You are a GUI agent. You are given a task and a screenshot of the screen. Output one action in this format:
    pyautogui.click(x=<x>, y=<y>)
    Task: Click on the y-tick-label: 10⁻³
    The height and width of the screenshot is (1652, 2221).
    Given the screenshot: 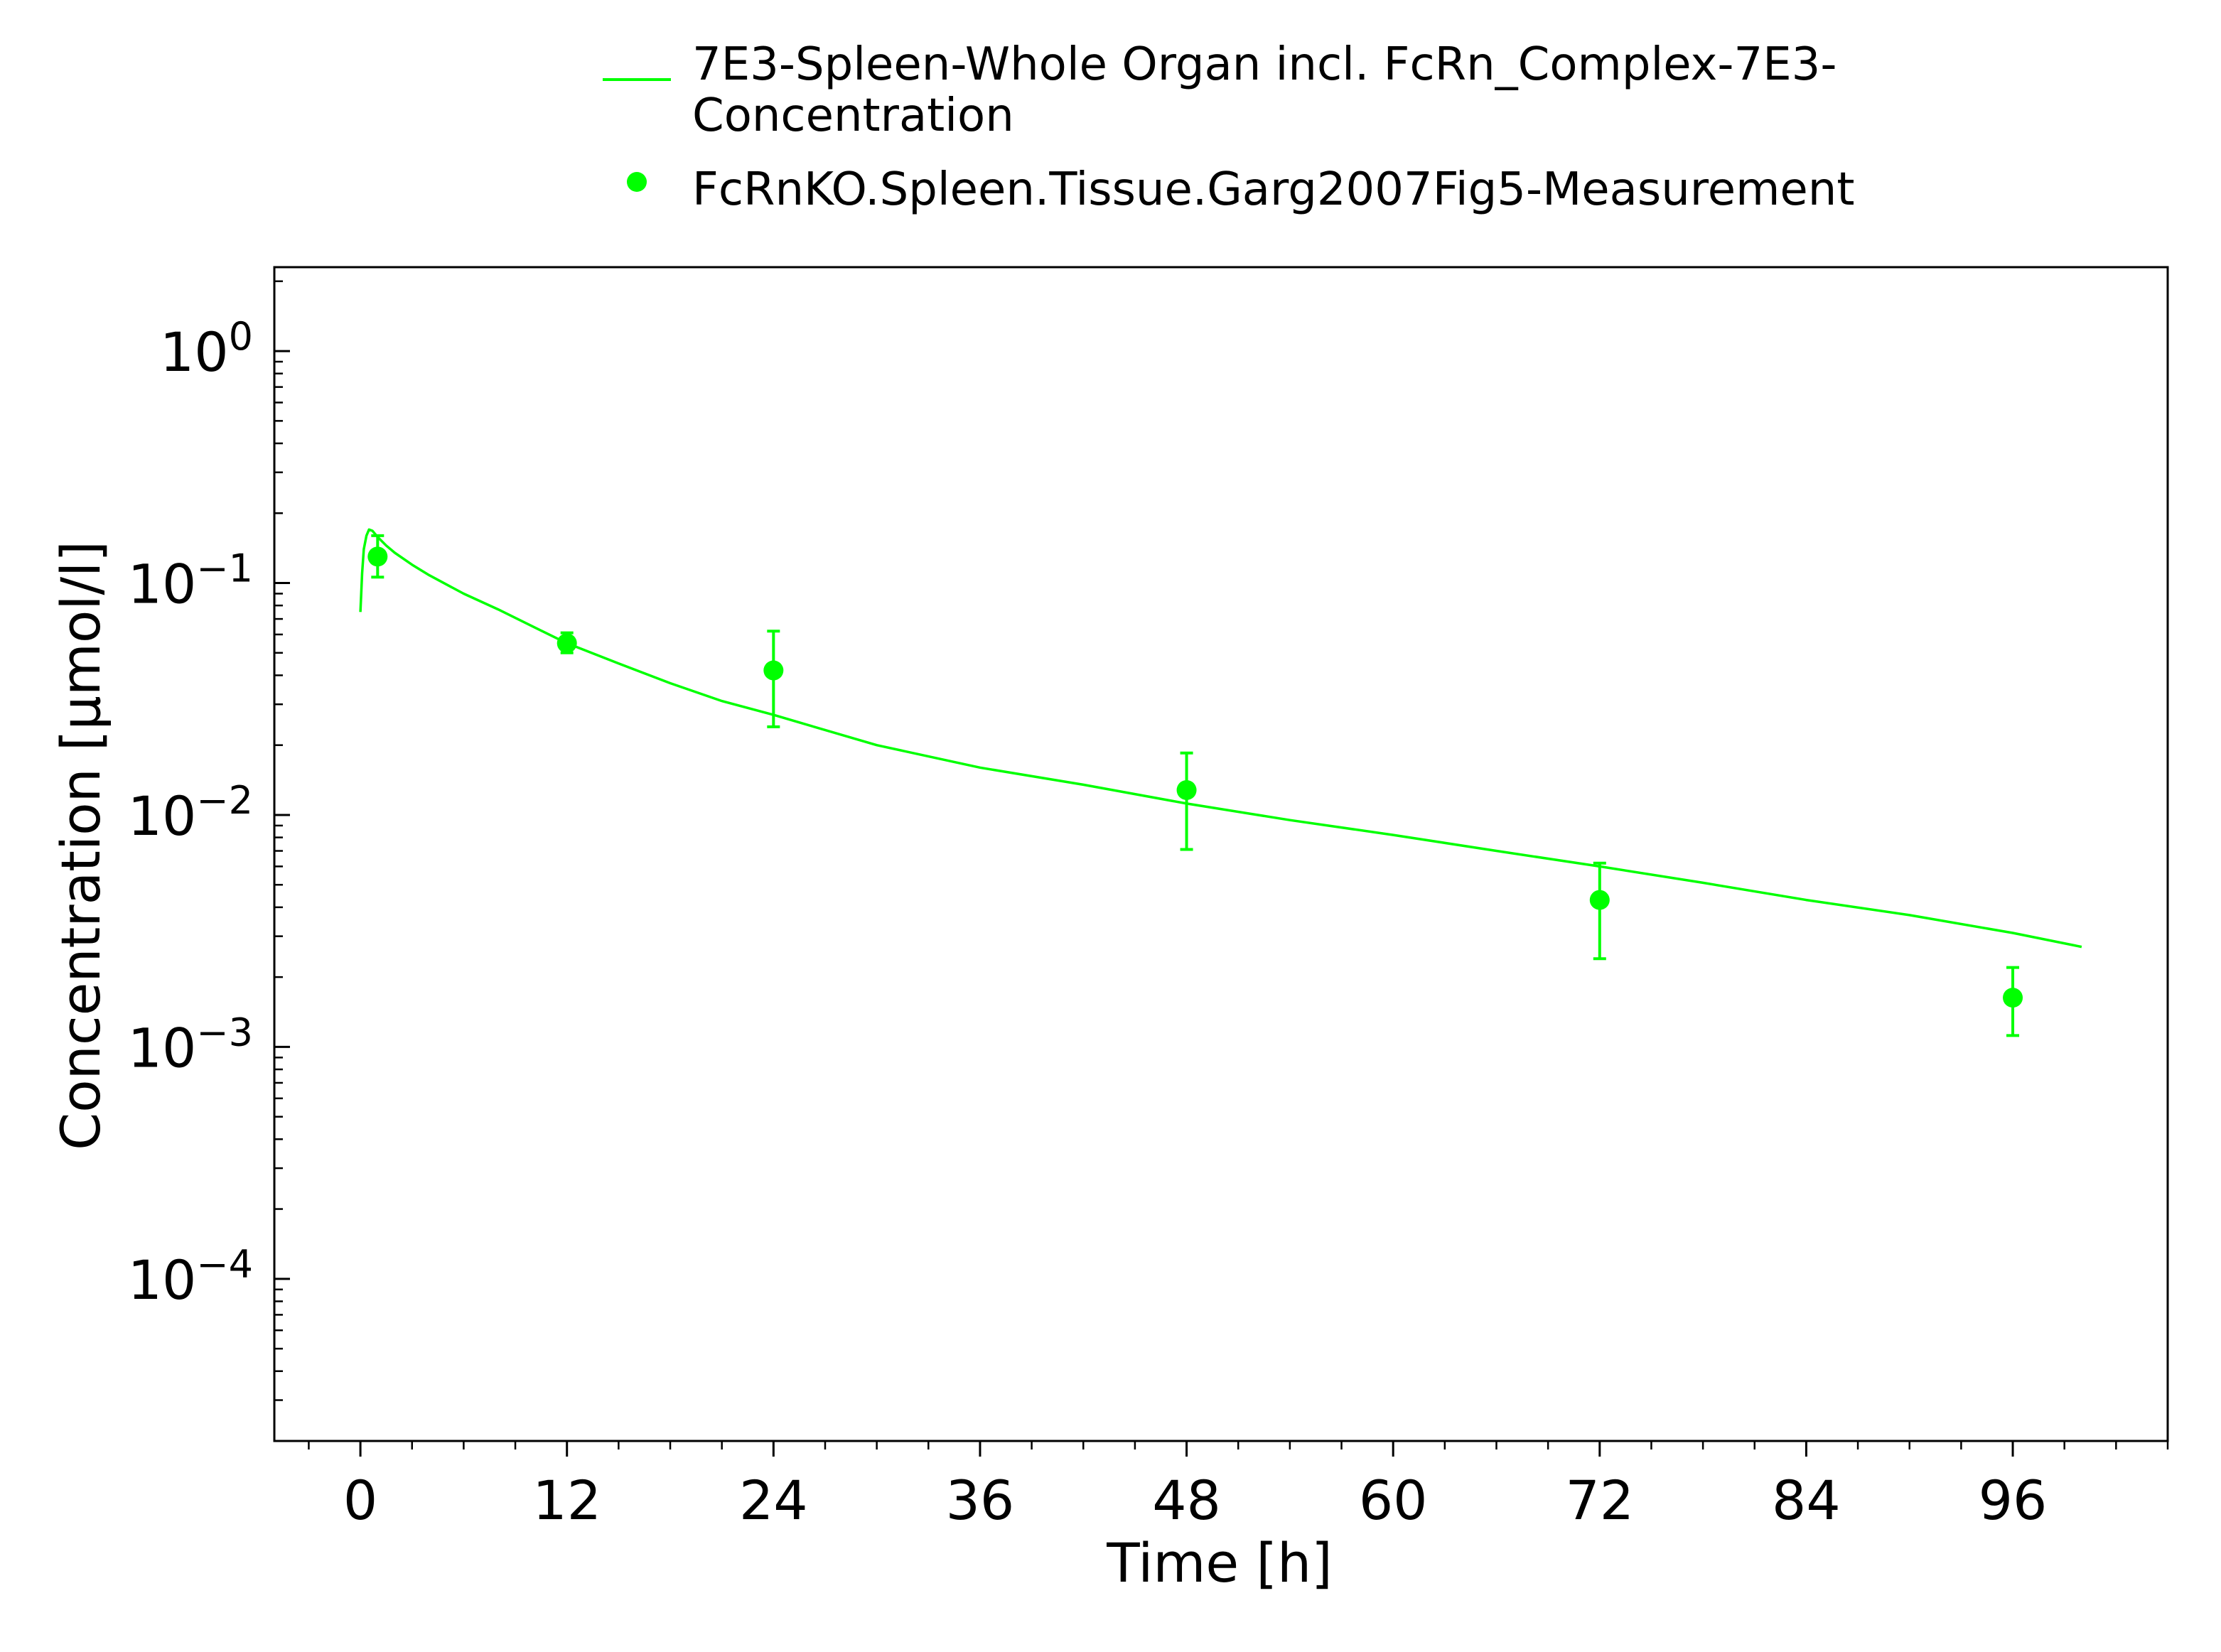 What is the action you would take?
    pyautogui.click(x=190, y=1044)
    